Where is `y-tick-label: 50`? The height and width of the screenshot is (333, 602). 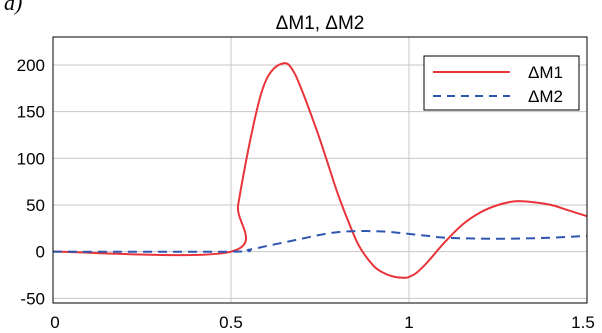 y-tick-label: 50 is located at coordinates (35, 205).